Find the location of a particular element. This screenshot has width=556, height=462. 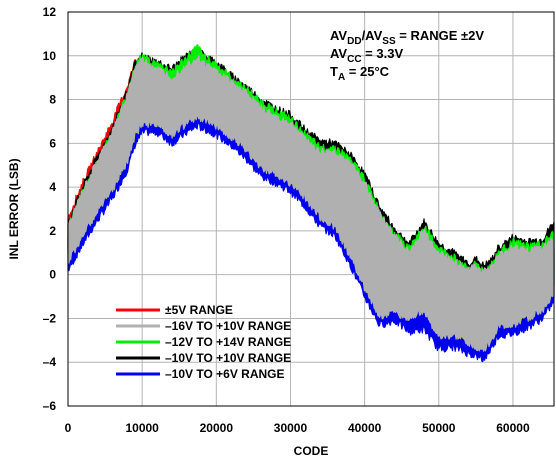

y-tick-label: 6 is located at coordinates (52, 143).